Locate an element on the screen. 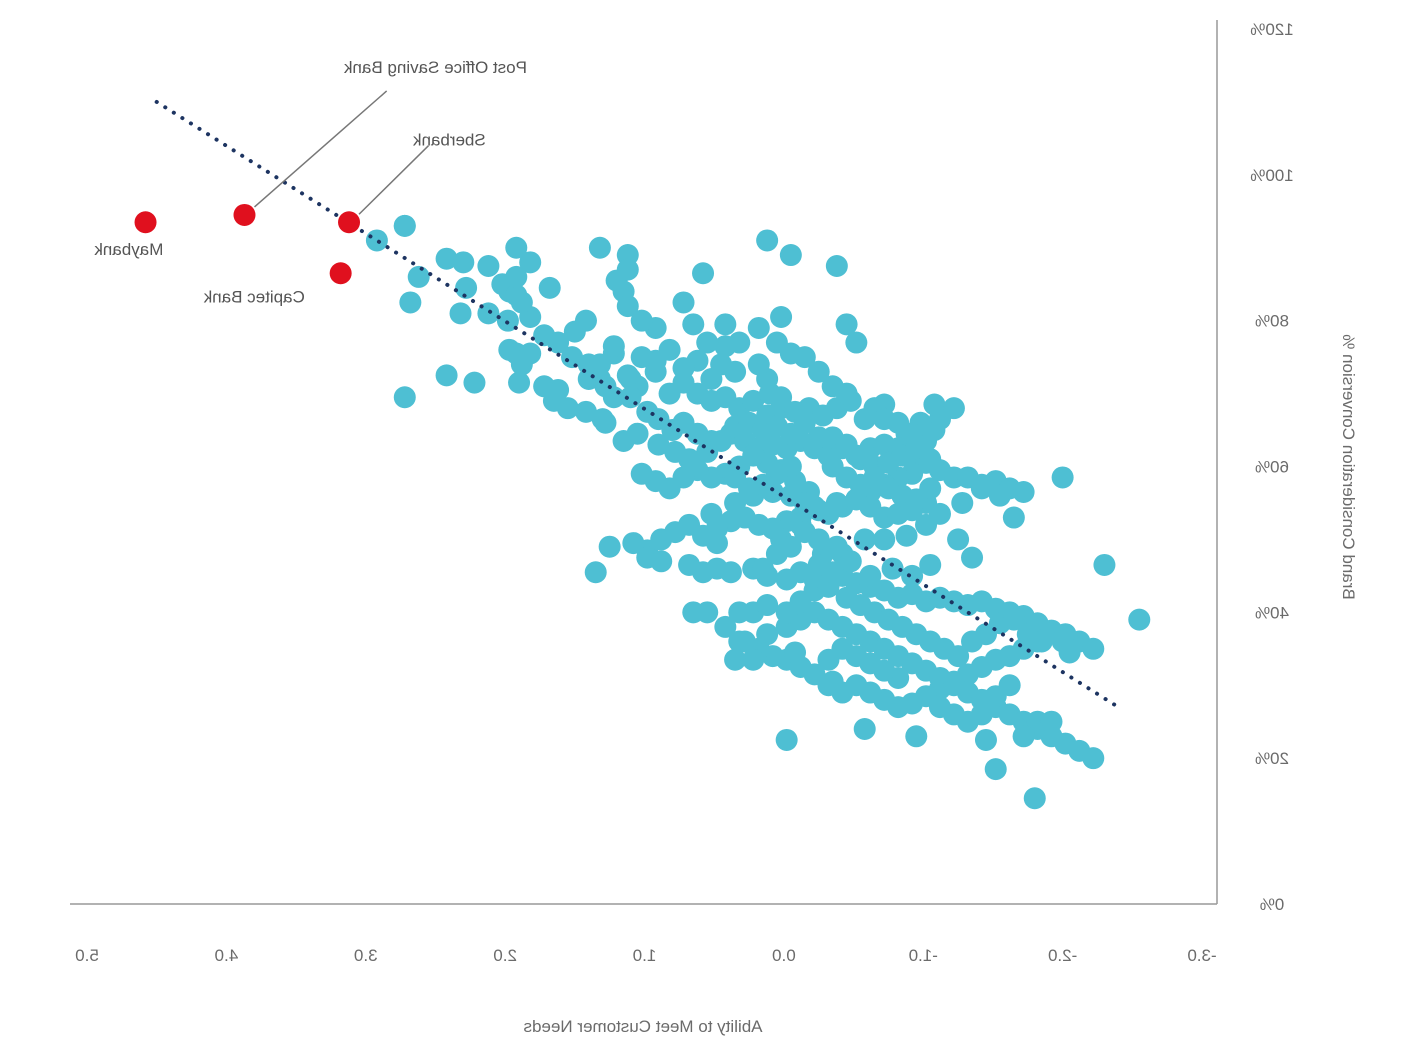  y-tick-label: 80% is located at coordinates (1272, 321).